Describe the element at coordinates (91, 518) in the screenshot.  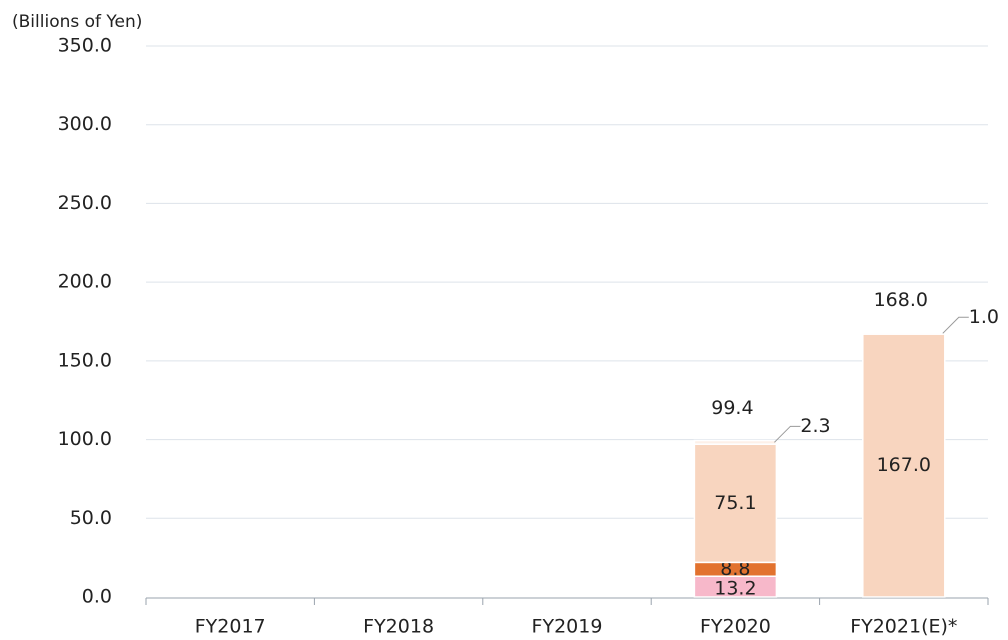
I see `y-tick-label: 50.0` at that location.